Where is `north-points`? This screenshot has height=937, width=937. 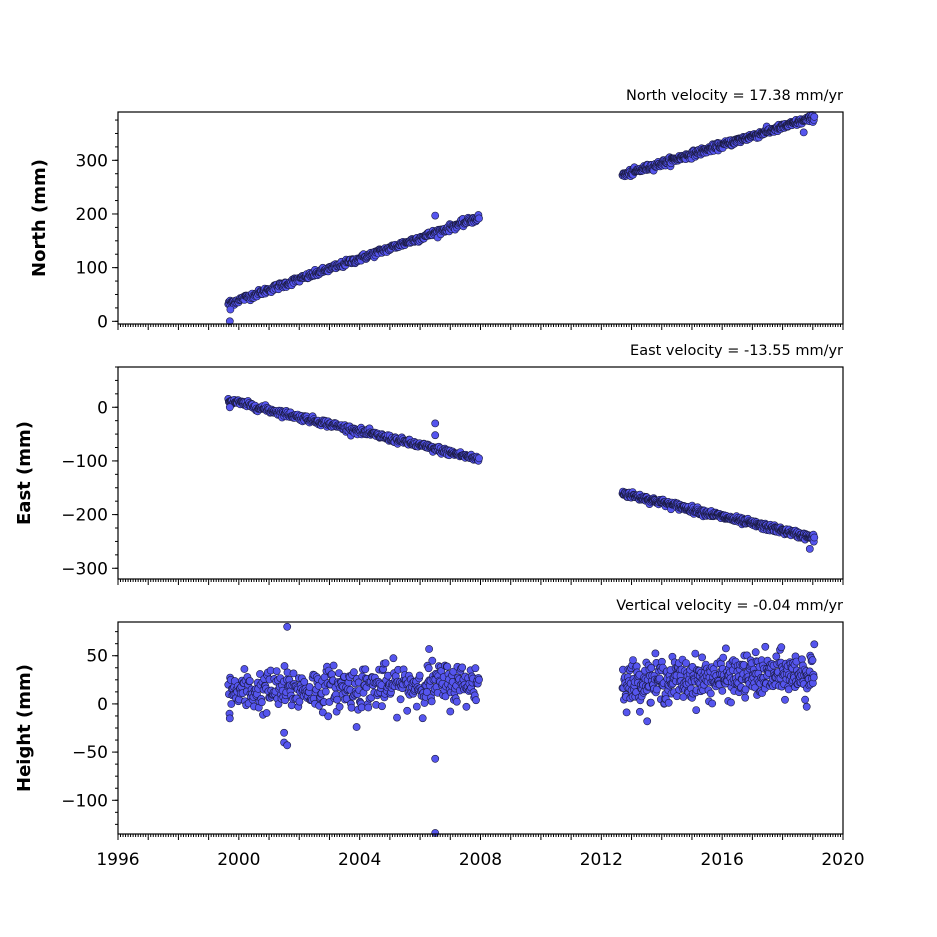
north-points is located at coordinates (521, 218).